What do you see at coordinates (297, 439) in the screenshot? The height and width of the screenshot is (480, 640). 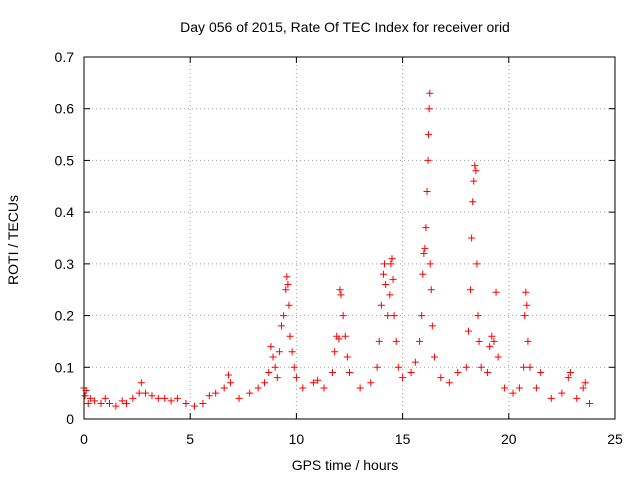 I see `x-tick-label: 10` at bounding box center [297, 439].